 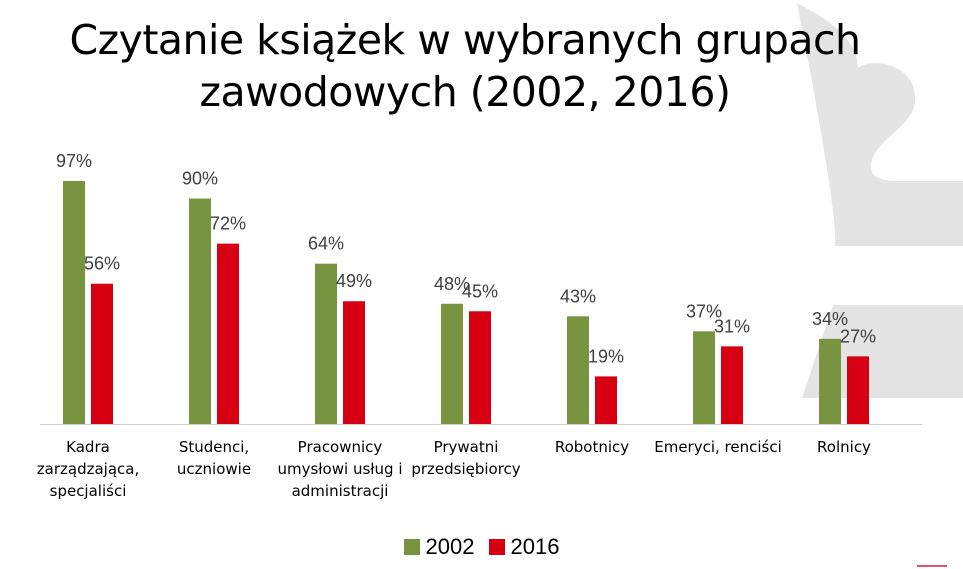 I want to click on data-label-2002-0: 97%, so click(x=74, y=161).